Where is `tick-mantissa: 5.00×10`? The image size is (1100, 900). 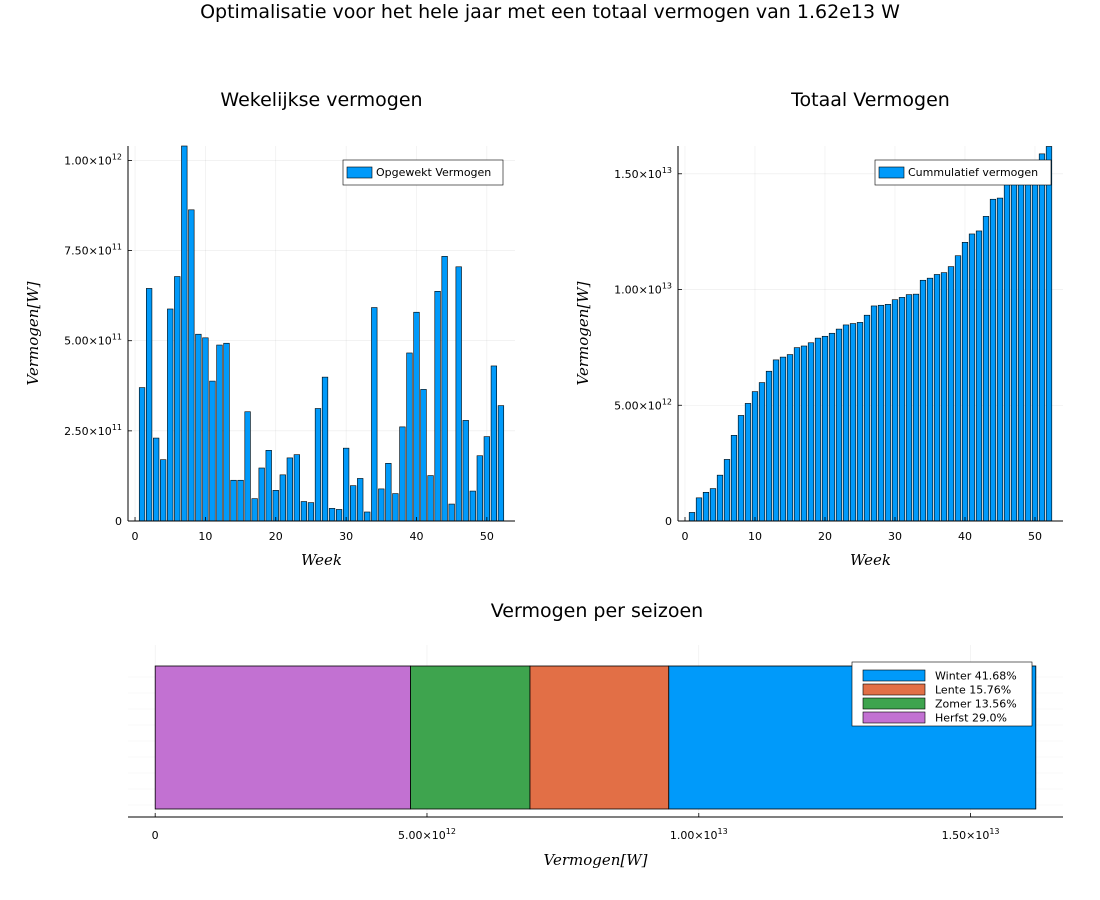
tick-mantissa: 5.00×10 is located at coordinates (638, 405).